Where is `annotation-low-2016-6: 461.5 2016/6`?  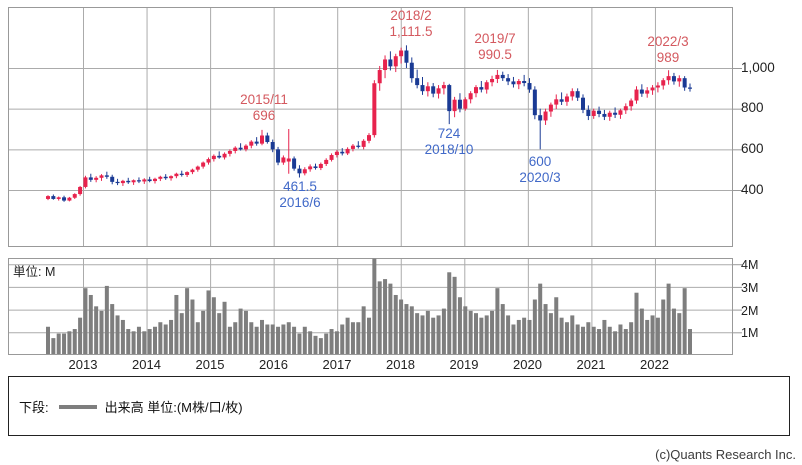
annotation-low-2016-6: 461.5 2016/6 is located at coordinates (299, 194).